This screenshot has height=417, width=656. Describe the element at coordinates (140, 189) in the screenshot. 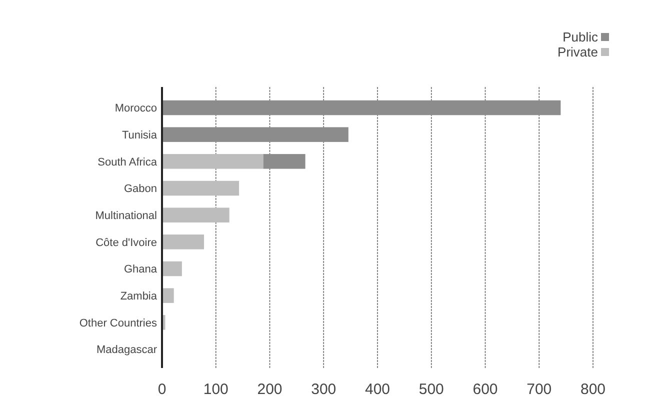

I see `y-tick-label: Gabon` at that location.